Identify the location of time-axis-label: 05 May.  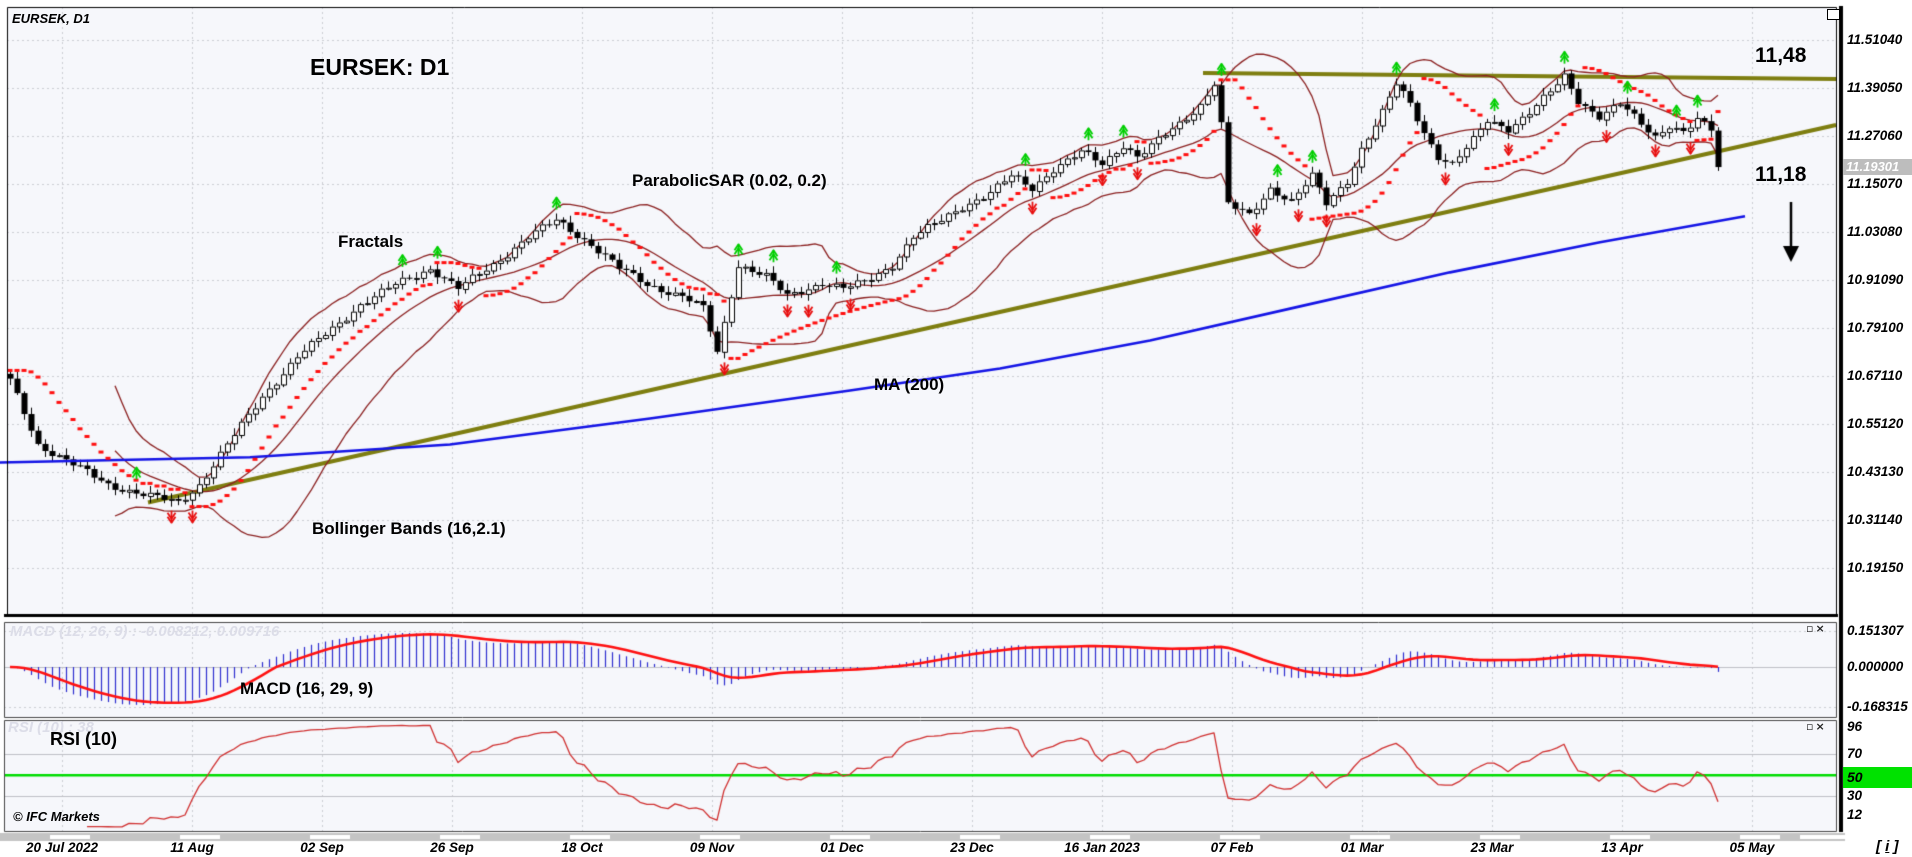
(1752, 847).